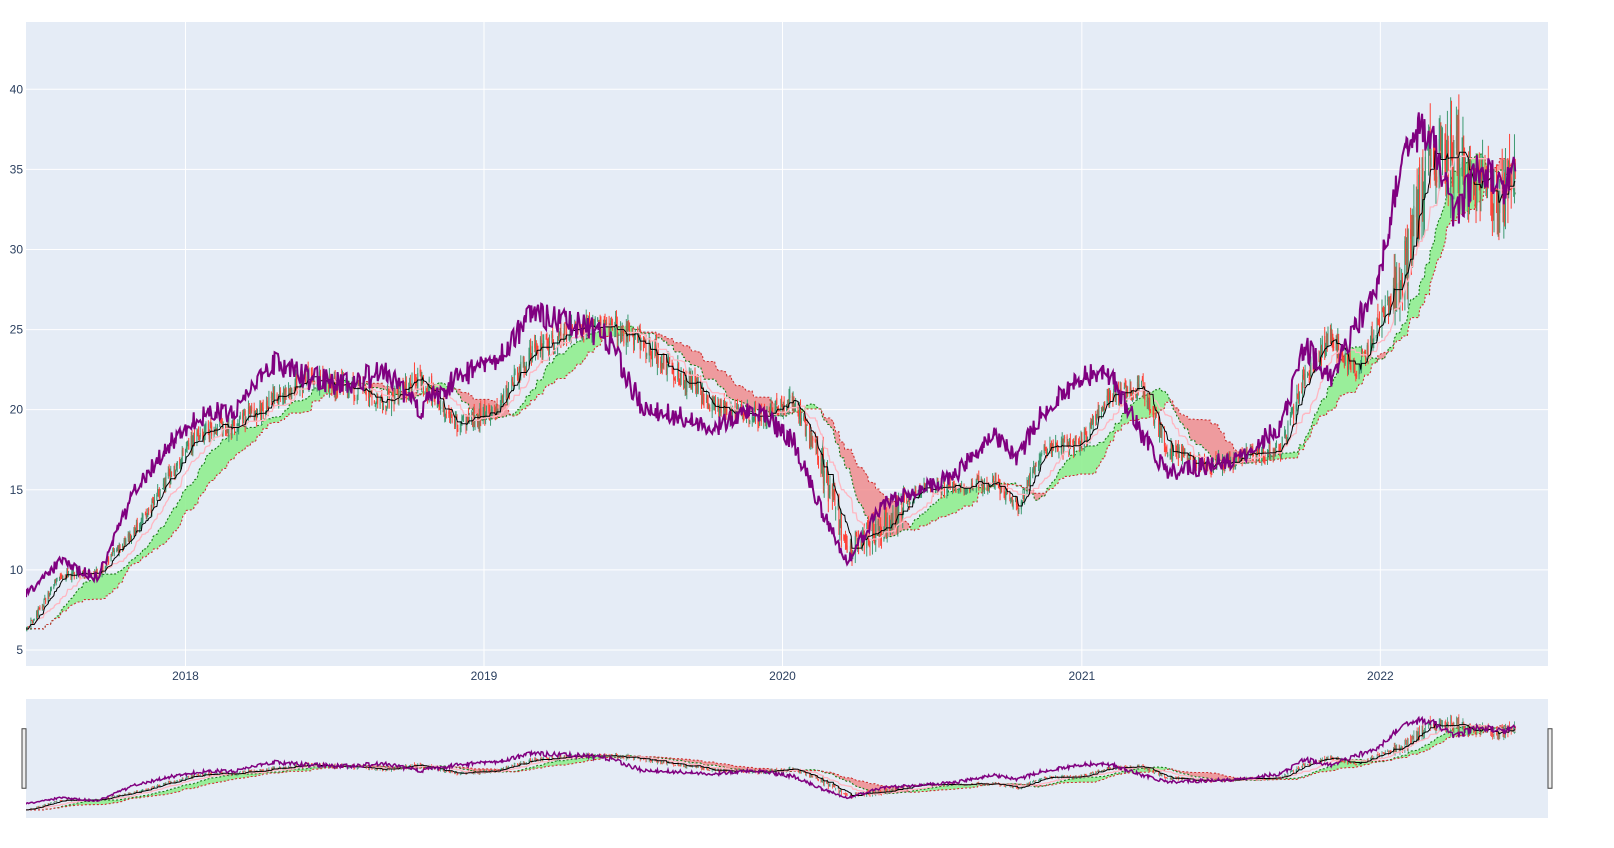 The height and width of the screenshot is (848, 1614). What do you see at coordinates (1108, 776) in the screenshot?
I see `rangeslider-cloud-segment` at bounding box center [1108, 776].